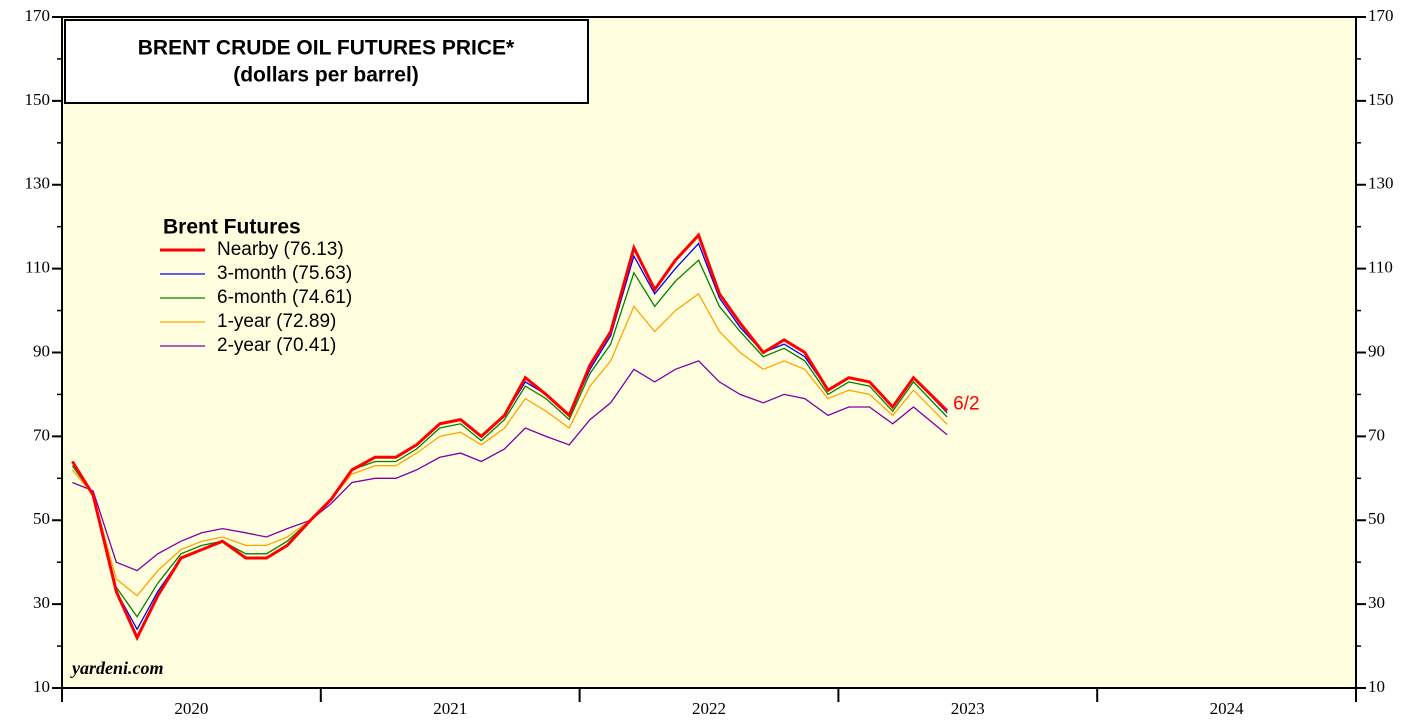 This screenshot has height=721, width=1427. Describe the element at coordinates (191, 708) in the screenshot. I see `x-tick-label: 2020` at that location.